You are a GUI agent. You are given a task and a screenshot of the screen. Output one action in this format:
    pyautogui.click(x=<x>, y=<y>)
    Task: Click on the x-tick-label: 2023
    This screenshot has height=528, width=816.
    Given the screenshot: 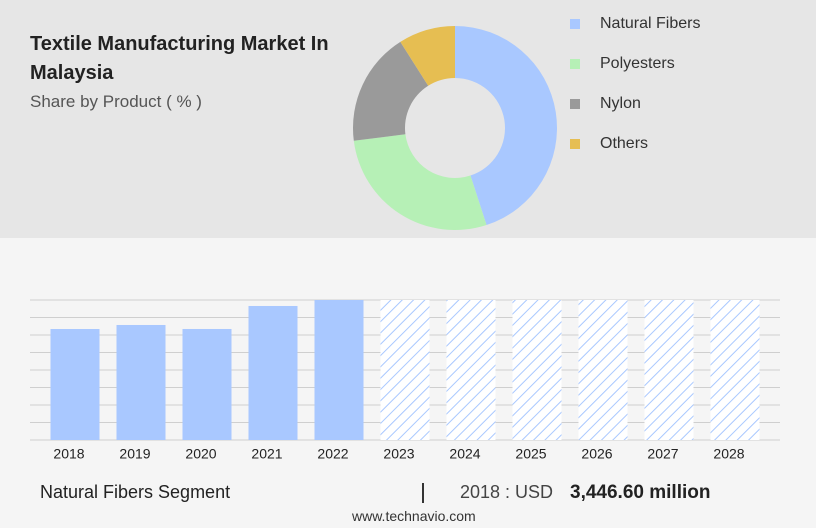 What is the action you would take?
    pyautogui.click(x=398, y=454)
    